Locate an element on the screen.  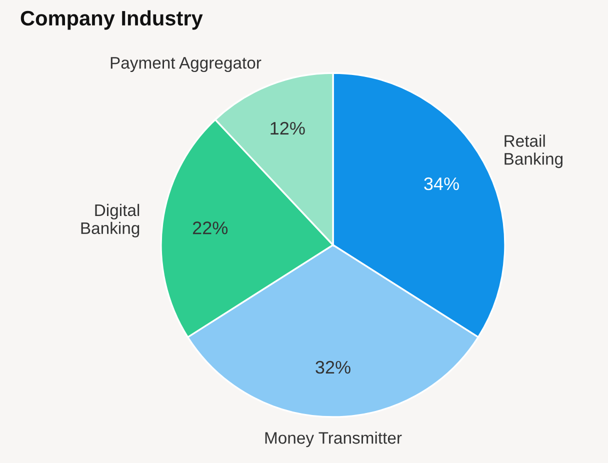
slice-label: Digital Banking is located at coordinates (110, 221).